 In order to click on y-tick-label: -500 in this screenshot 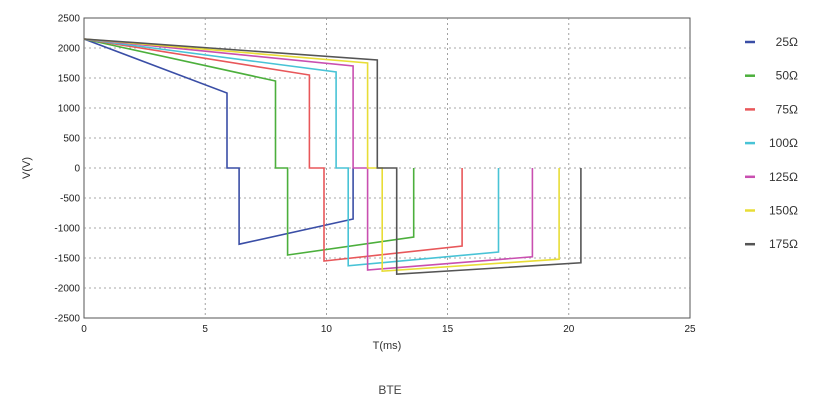, I will do `click(70, 199)`.